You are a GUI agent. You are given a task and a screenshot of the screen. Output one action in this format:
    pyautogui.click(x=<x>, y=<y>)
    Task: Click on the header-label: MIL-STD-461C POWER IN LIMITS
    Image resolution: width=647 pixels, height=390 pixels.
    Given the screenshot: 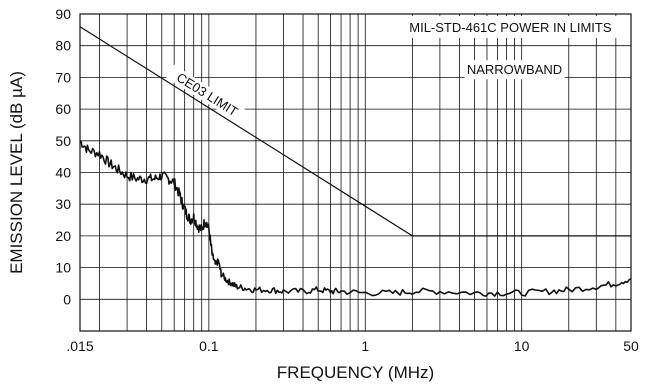 What is the action you would take?
    pyautogui.click(x=510, y=27)
    